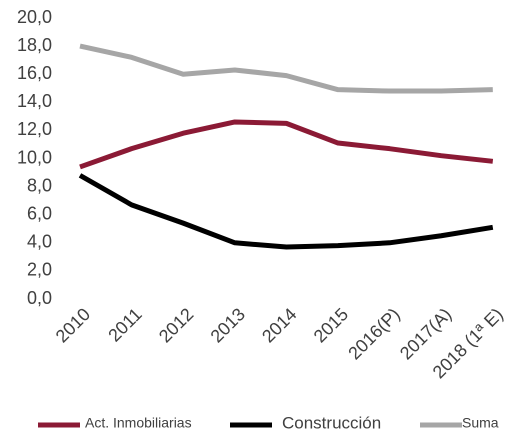 This screenshot has width=506, height=435. I want to click on y-tick-label: 10,0, so click(34, 157).